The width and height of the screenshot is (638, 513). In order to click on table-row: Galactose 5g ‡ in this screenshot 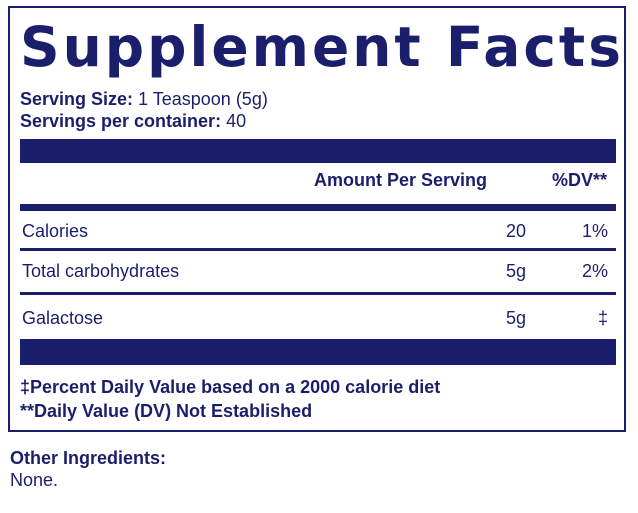, I will do `click(318, 318)`.